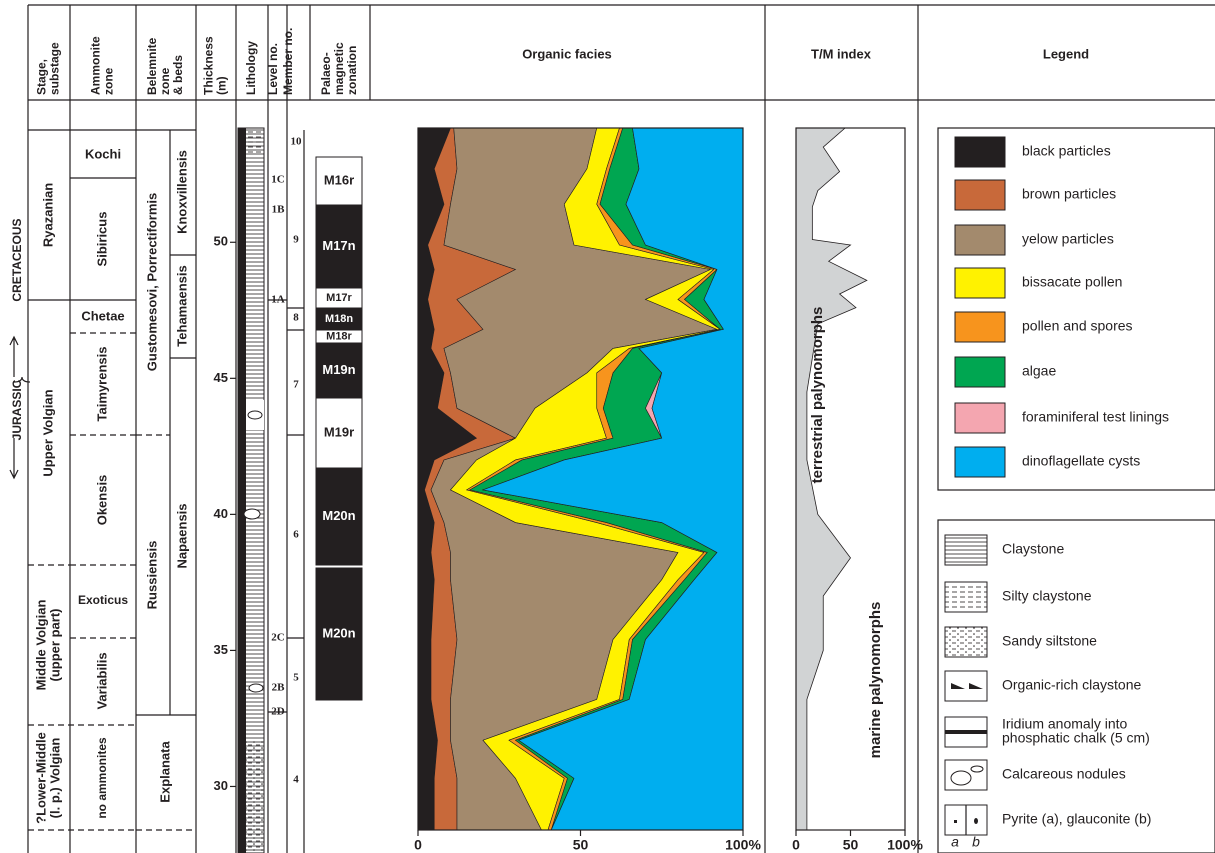  What do you see at coordinates (279, 688) in the screenshot?
I see `level-label: 2B` at bounding box center [279, 688].